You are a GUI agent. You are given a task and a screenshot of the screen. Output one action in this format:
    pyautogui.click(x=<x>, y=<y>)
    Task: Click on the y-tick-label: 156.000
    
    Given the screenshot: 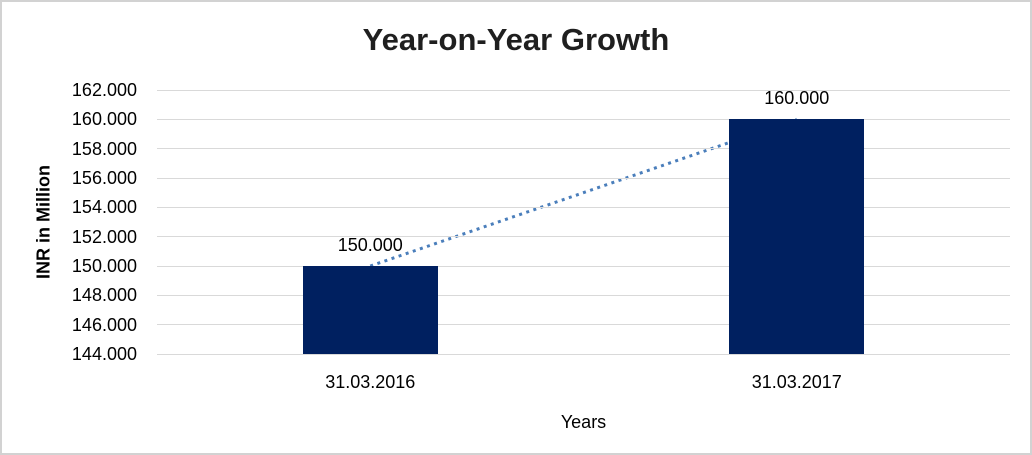 What is the action you would take?
    pyautogui.click(x=104, y=178)
    